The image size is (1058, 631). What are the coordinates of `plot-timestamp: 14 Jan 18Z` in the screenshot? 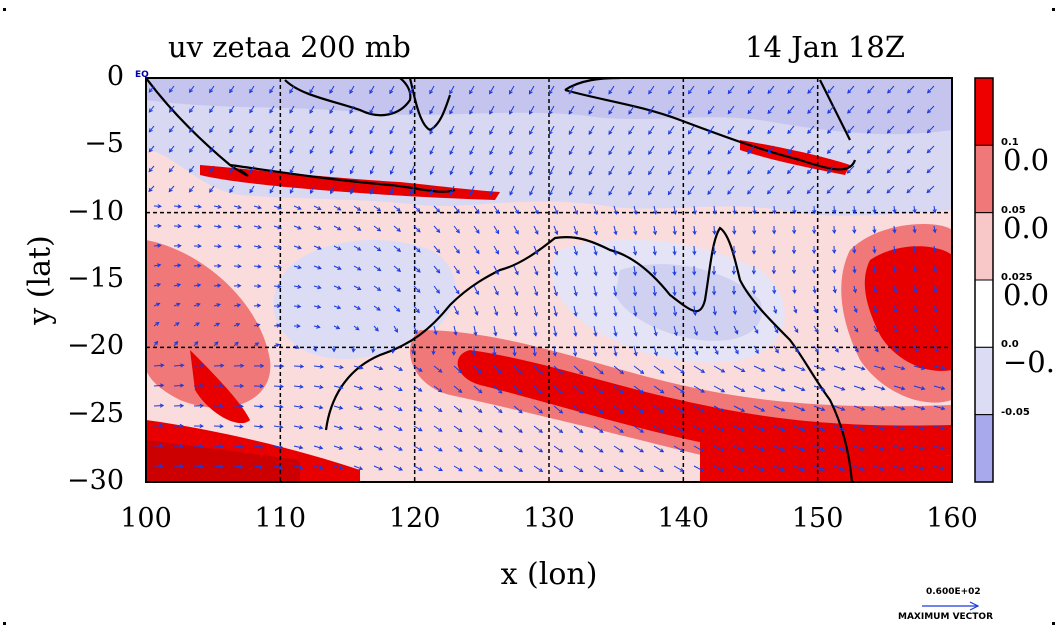 It's located at (825, 47).